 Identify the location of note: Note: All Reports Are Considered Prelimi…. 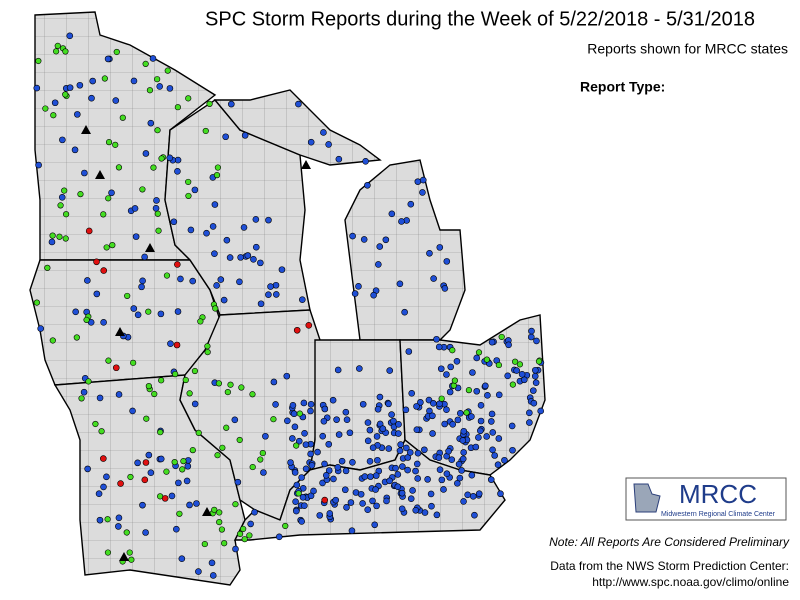
(669, 542).